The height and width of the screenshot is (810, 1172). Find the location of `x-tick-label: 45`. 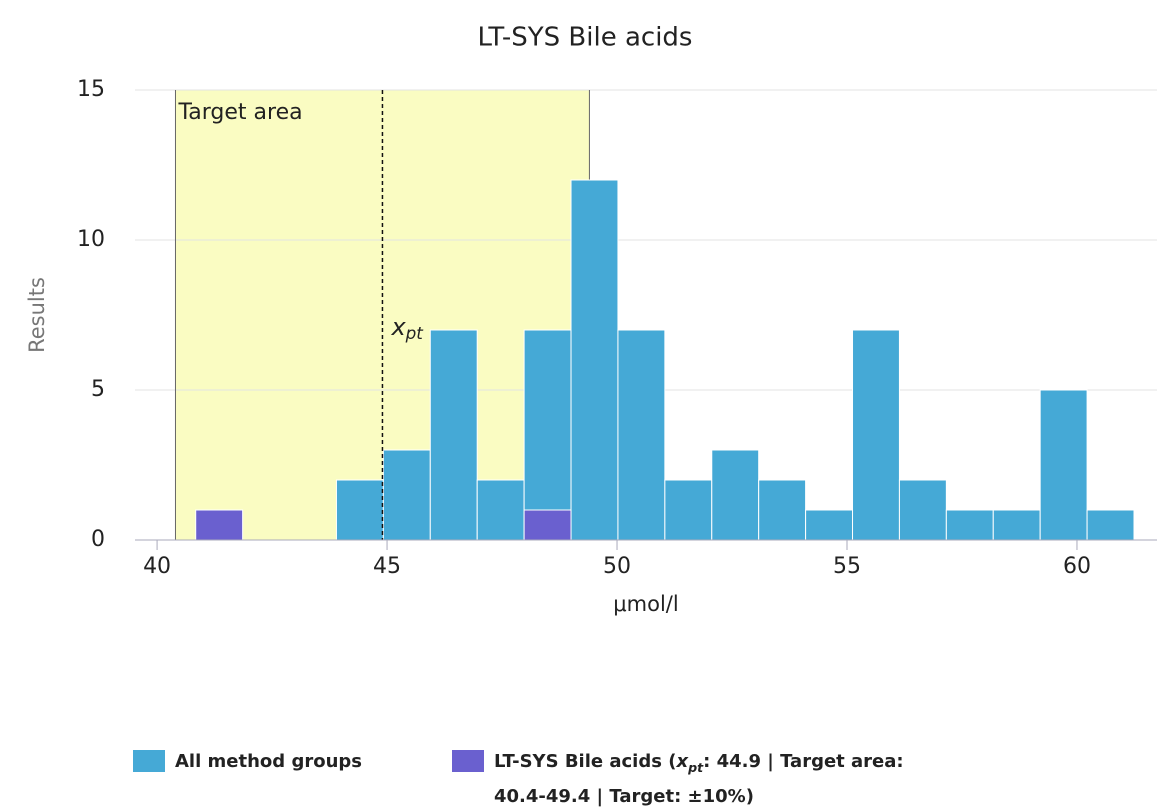

x-tick-label: 45 is located at coordinates (387, 566).